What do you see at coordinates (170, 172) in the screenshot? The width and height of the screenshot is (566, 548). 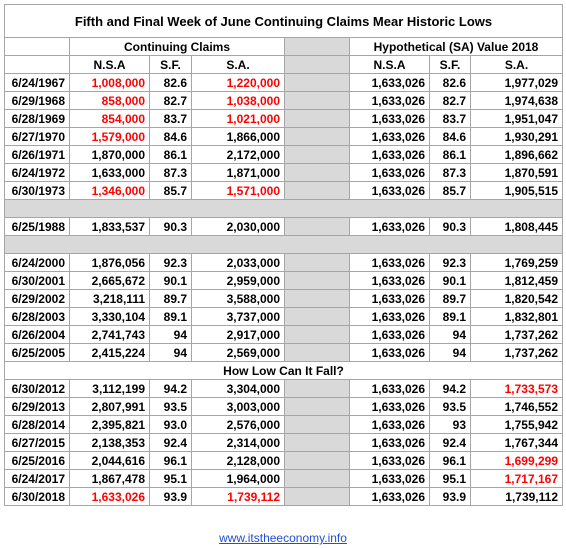 I see `value-cell: 87.3` at bounding box center [170, 172].